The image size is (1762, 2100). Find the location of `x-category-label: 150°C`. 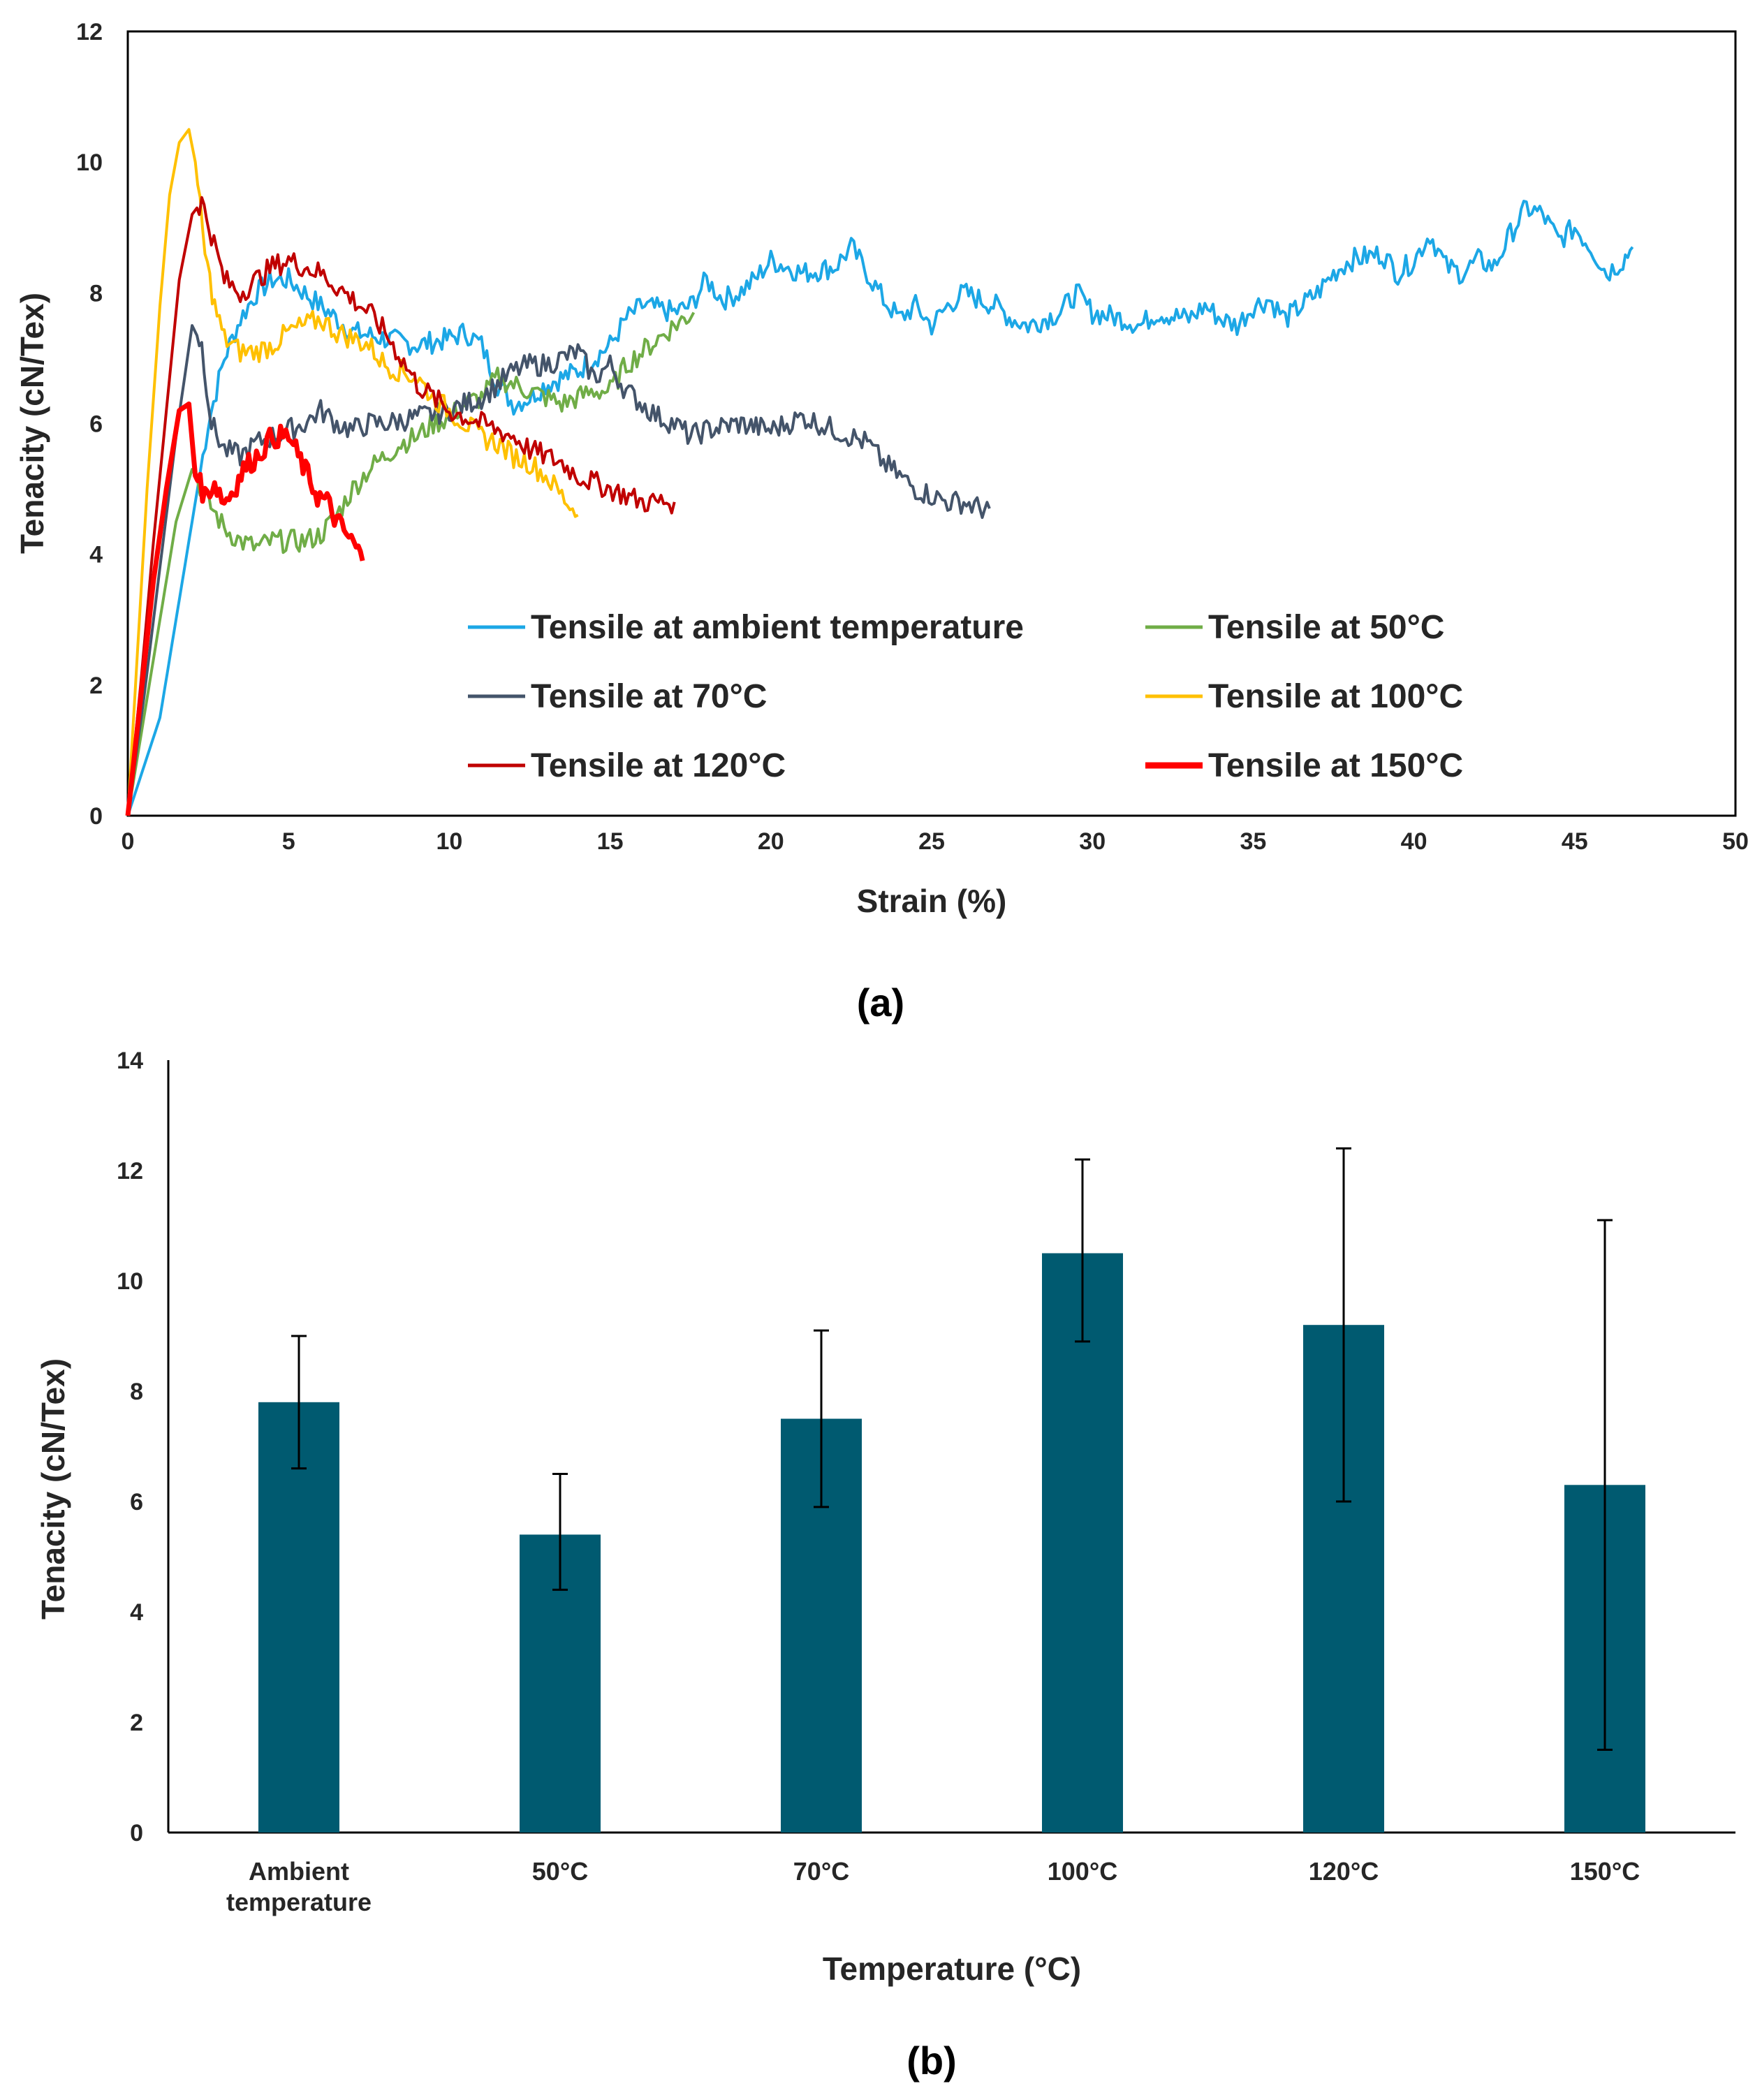

x-category-label: 150°C is located at coordinates (1605, 1872).